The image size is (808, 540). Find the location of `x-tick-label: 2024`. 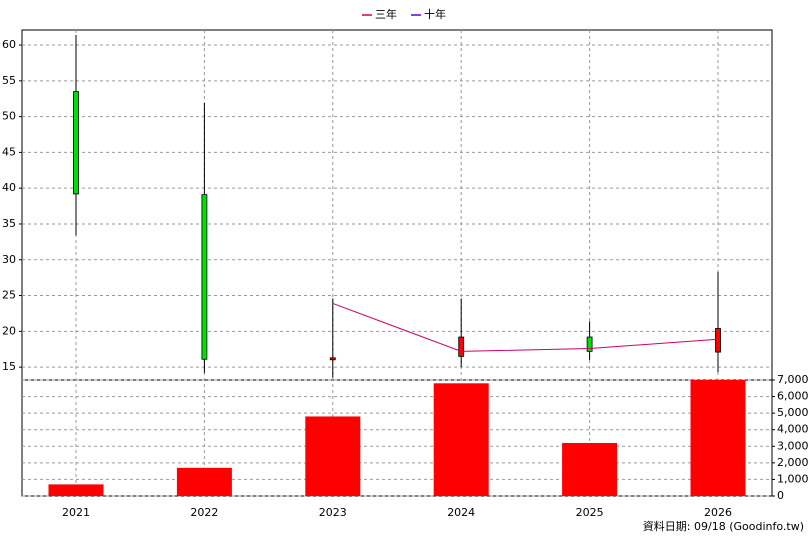

x-tick-label: 2024 is located at coordinates (461, 512).